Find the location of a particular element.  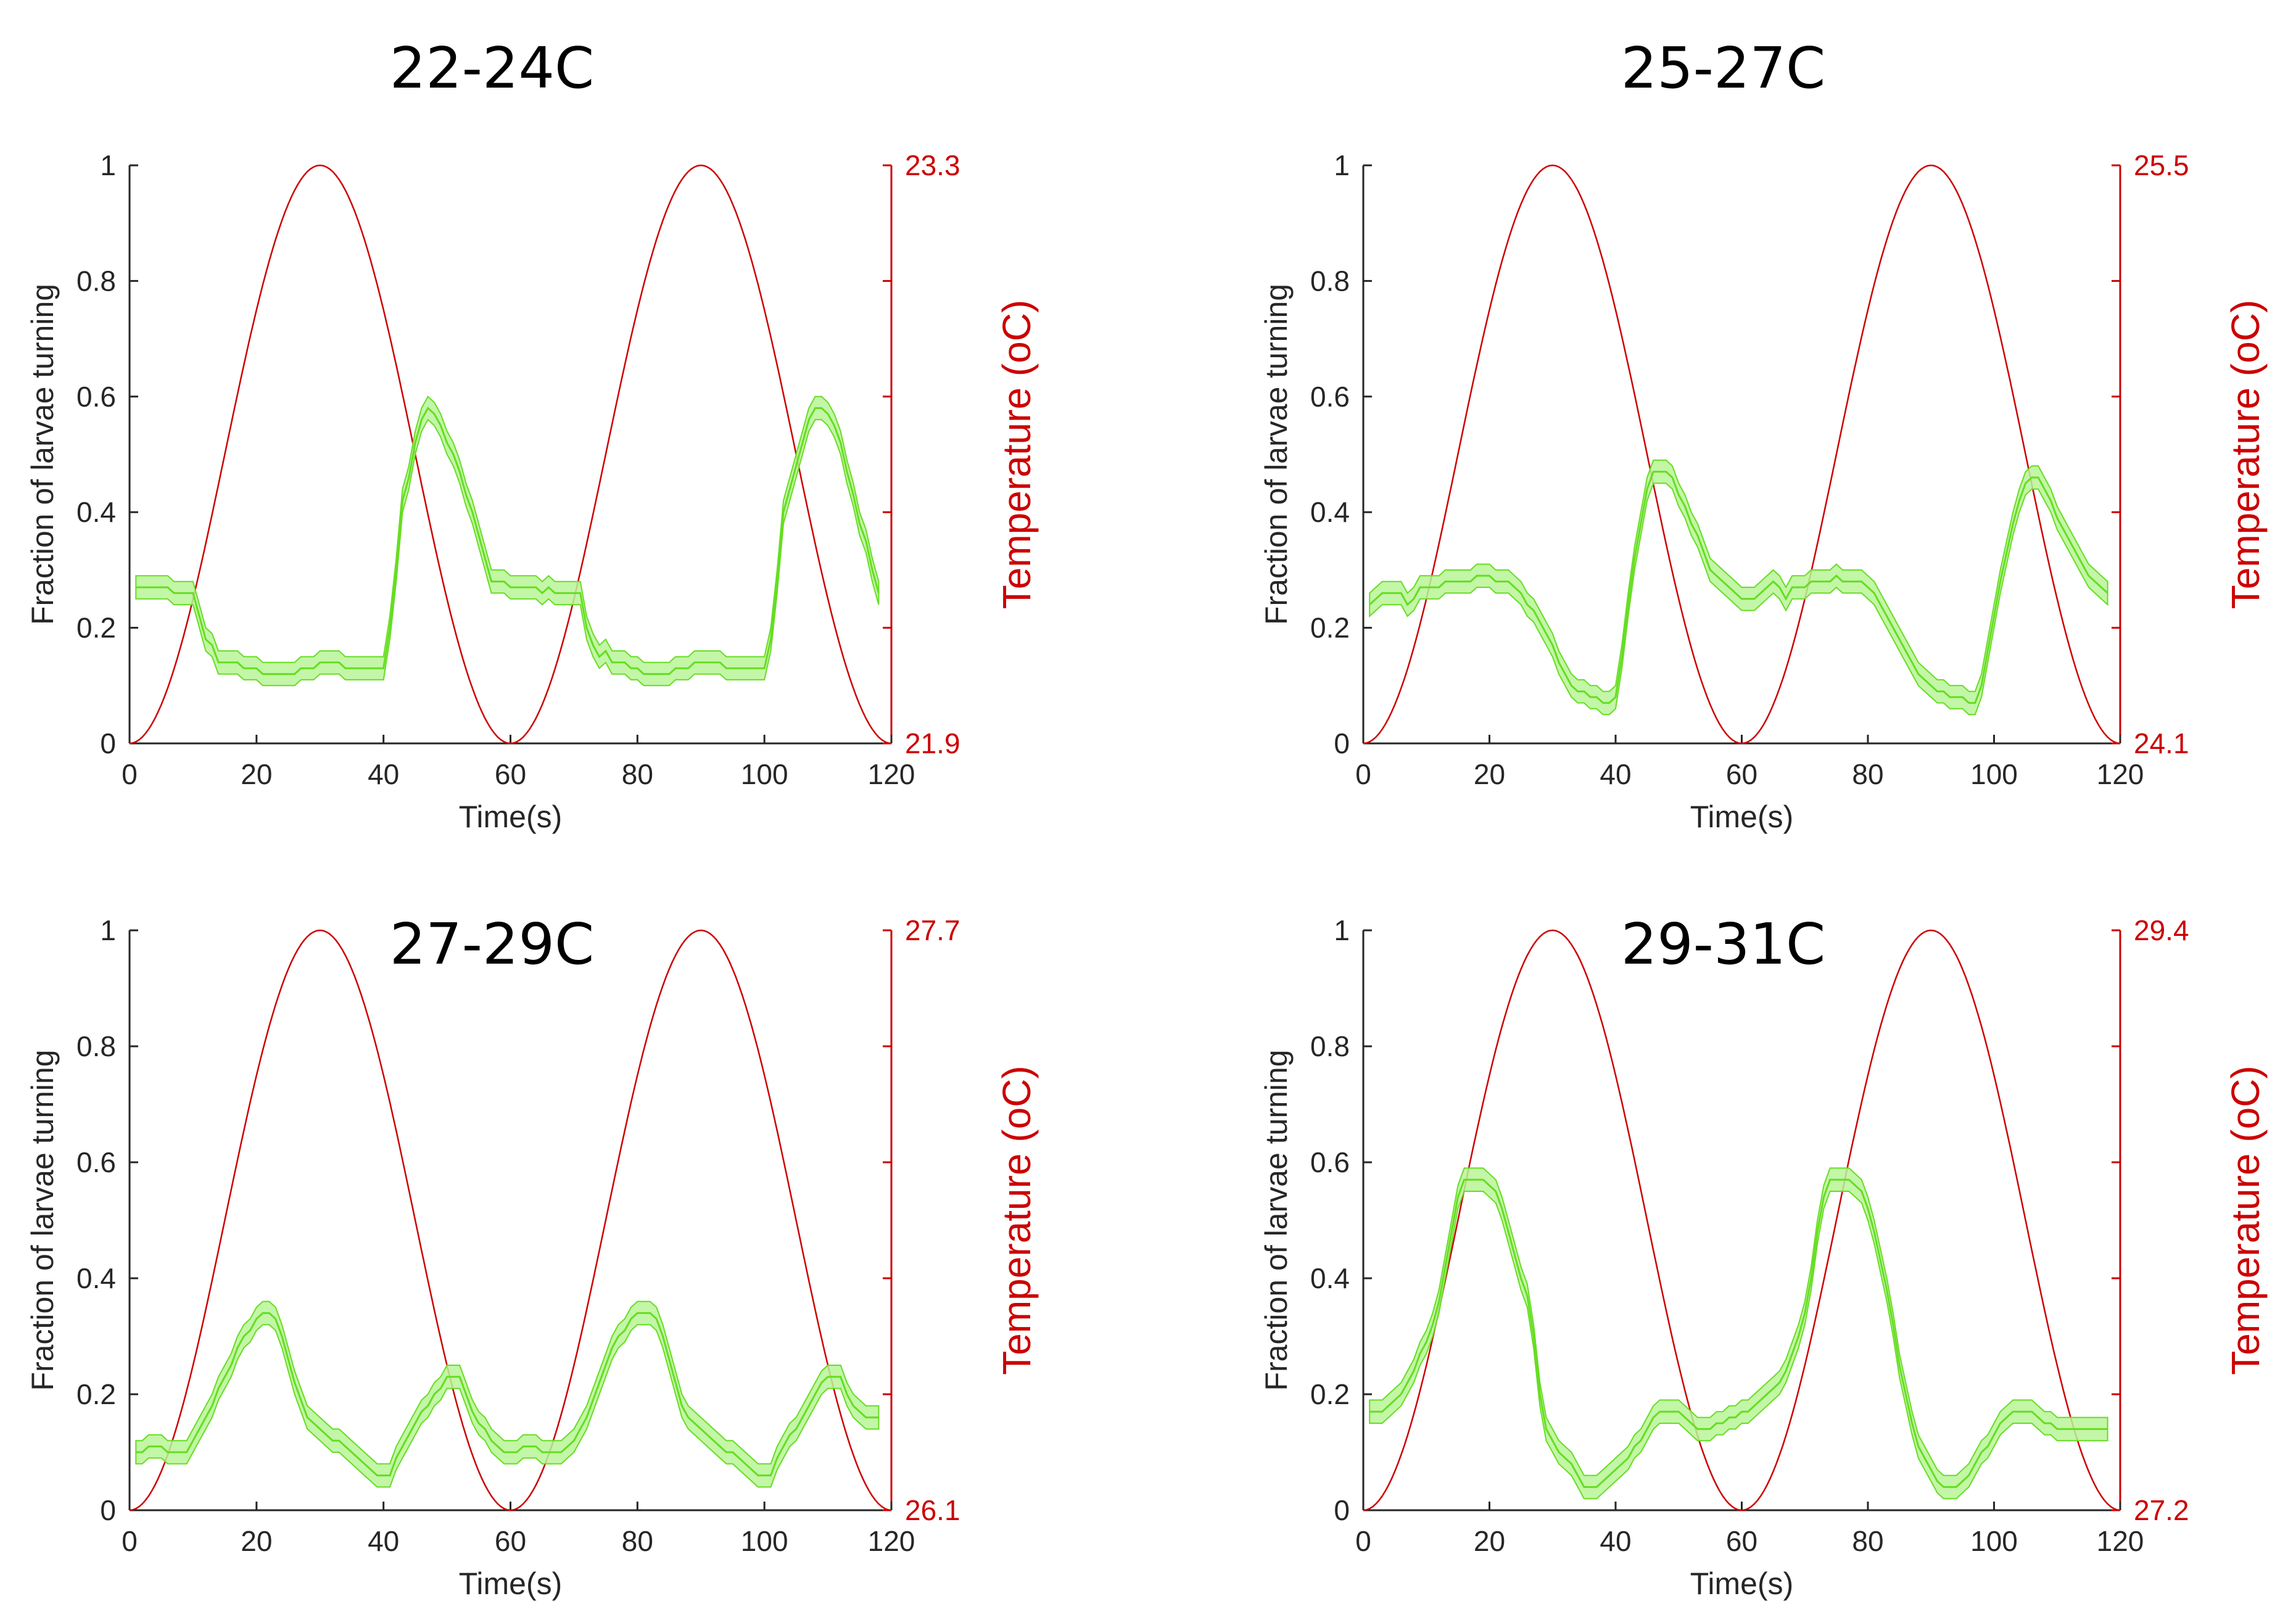

y2-tick-label: 27.7 is located at coordinates (932, 930).